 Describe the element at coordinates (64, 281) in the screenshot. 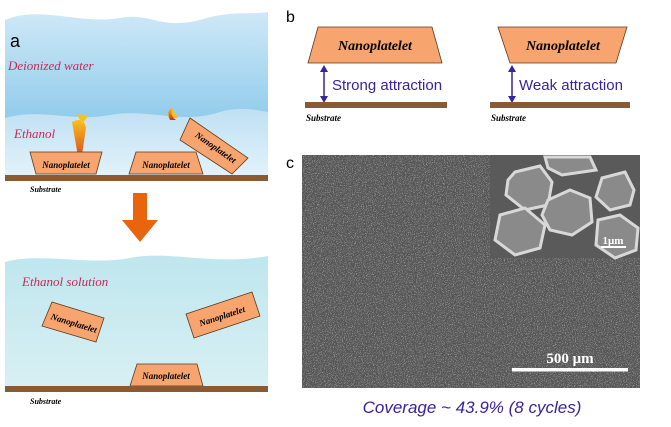

I see `ethanol-solution-label: Ethanol solution` at that location.